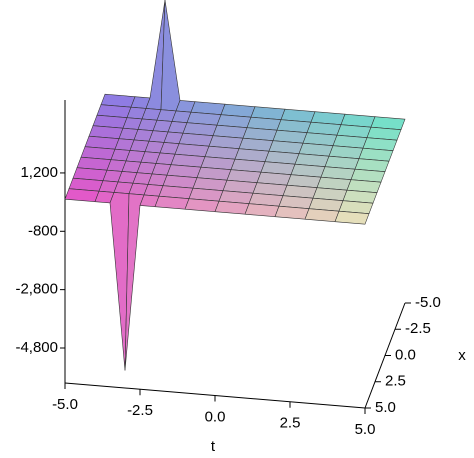 The width and height of the screenshot is (474, 458). Describe the element at coordinates (385, 407) in the screenshot. I see `x-tick-label: 5.0` at that location.